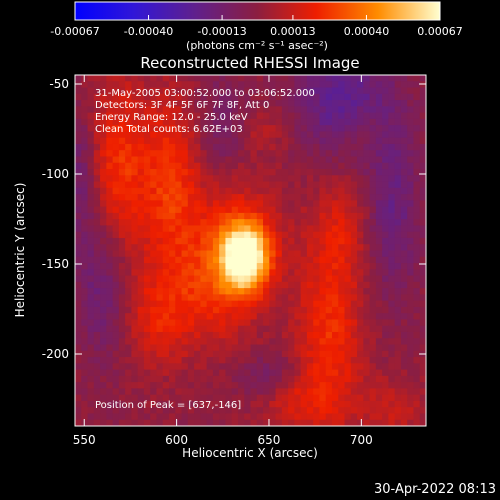  Describe the element at coordinates (257, 11) in the screenshot. I see `colorbar-gradient` at that location.